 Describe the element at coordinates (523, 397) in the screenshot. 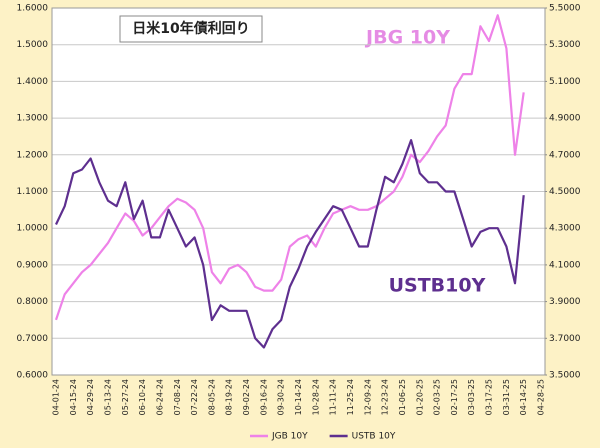

I see `x-tick-label: 04-14-25` at that location.